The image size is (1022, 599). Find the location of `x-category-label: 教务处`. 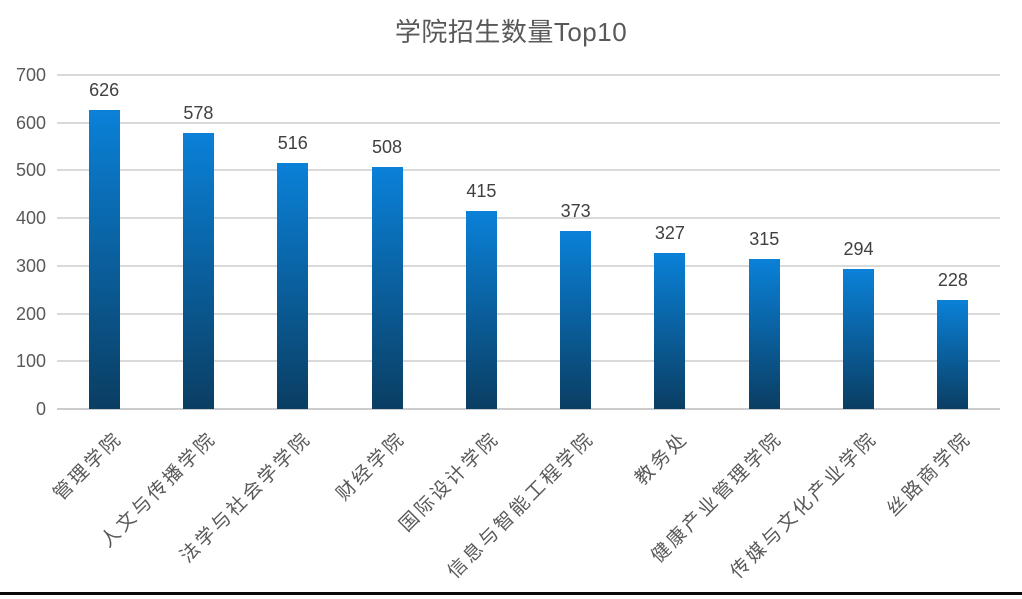

x-category-label: 教务处 is located at coordinates (662, 459).